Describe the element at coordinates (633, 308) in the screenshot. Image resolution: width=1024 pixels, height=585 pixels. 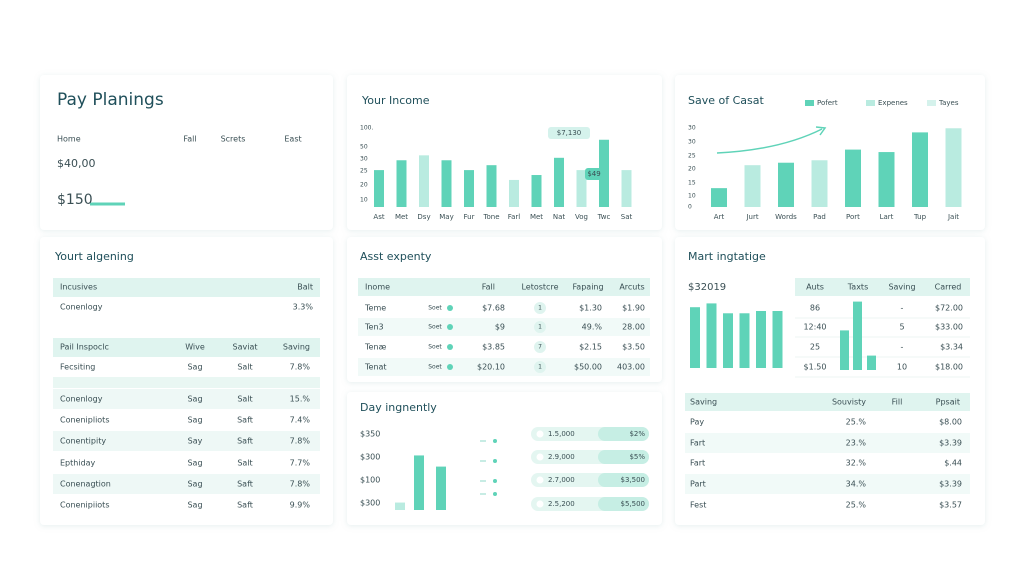
I see `cell: $1.90` at that location.